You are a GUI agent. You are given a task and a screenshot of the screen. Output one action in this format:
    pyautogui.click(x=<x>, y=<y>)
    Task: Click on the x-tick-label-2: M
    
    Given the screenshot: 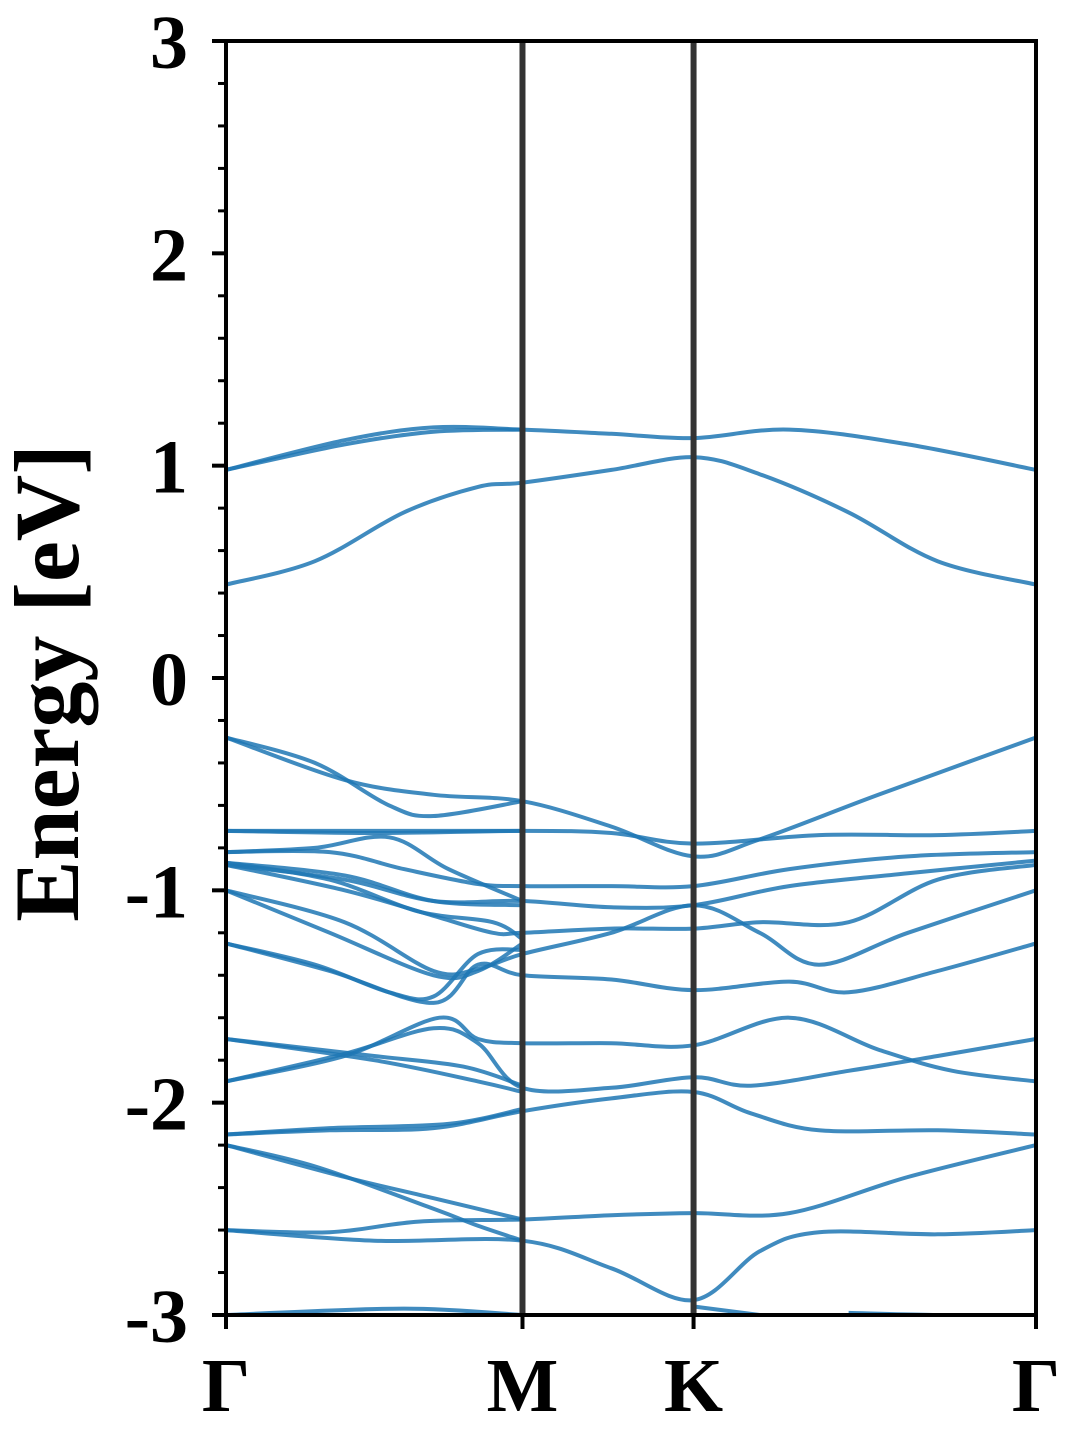 What is the action you would take?
    pyautogui.click(x=523, y=1386)
    